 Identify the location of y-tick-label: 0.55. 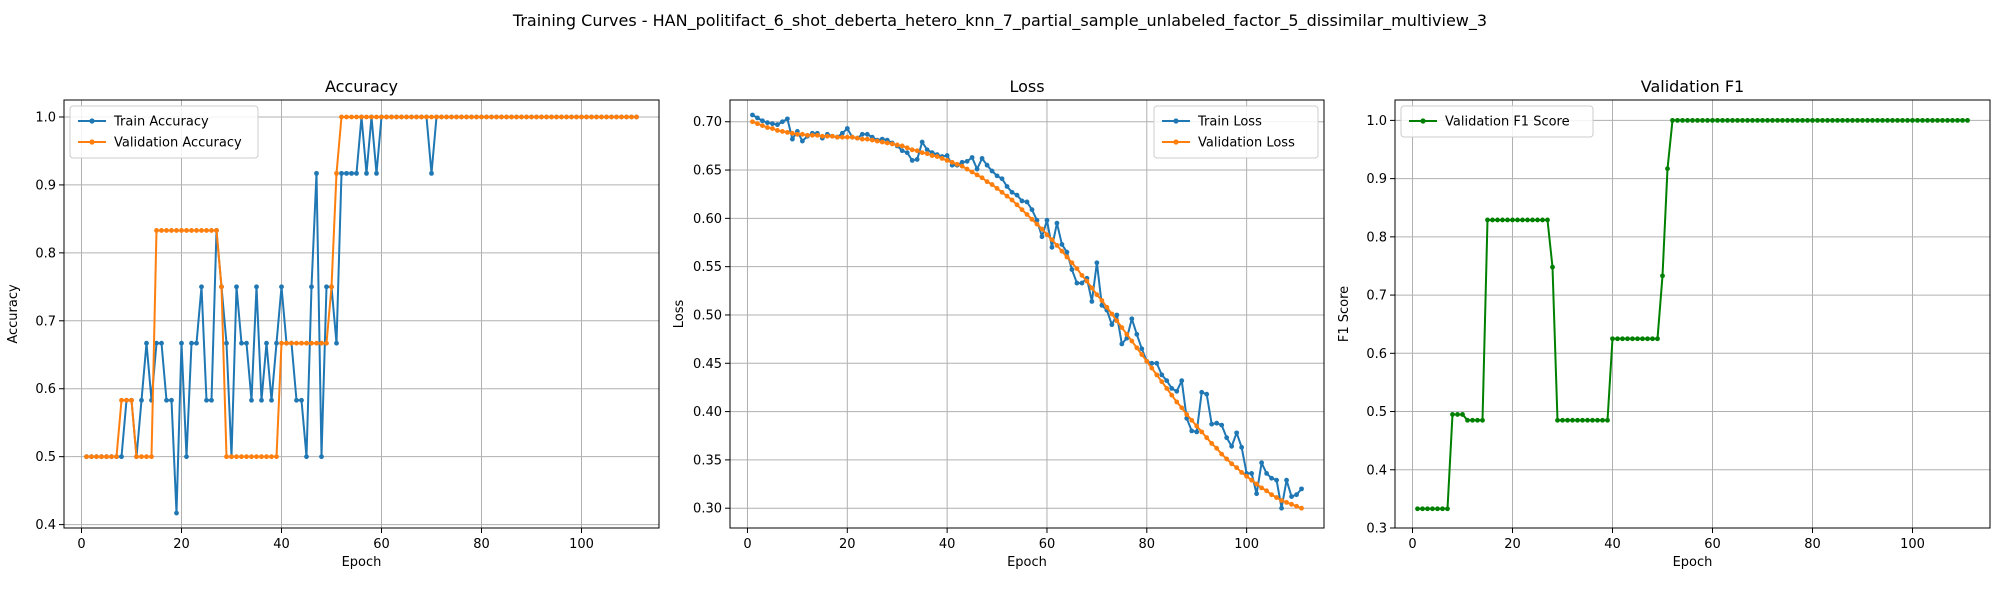
(707, 267).